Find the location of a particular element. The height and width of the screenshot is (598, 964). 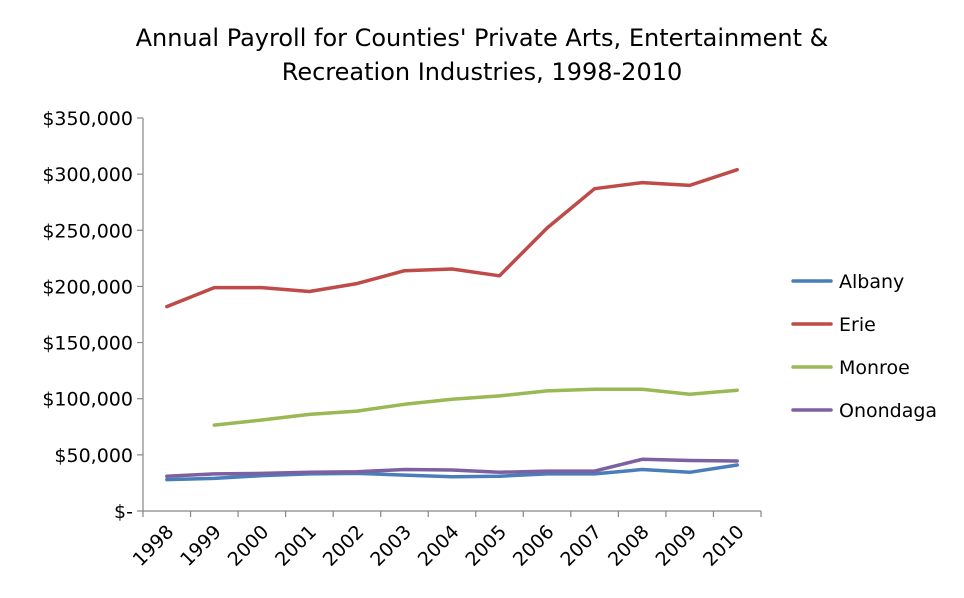

legend-label-monroe: Monroe is located at coordinates (874, 368).